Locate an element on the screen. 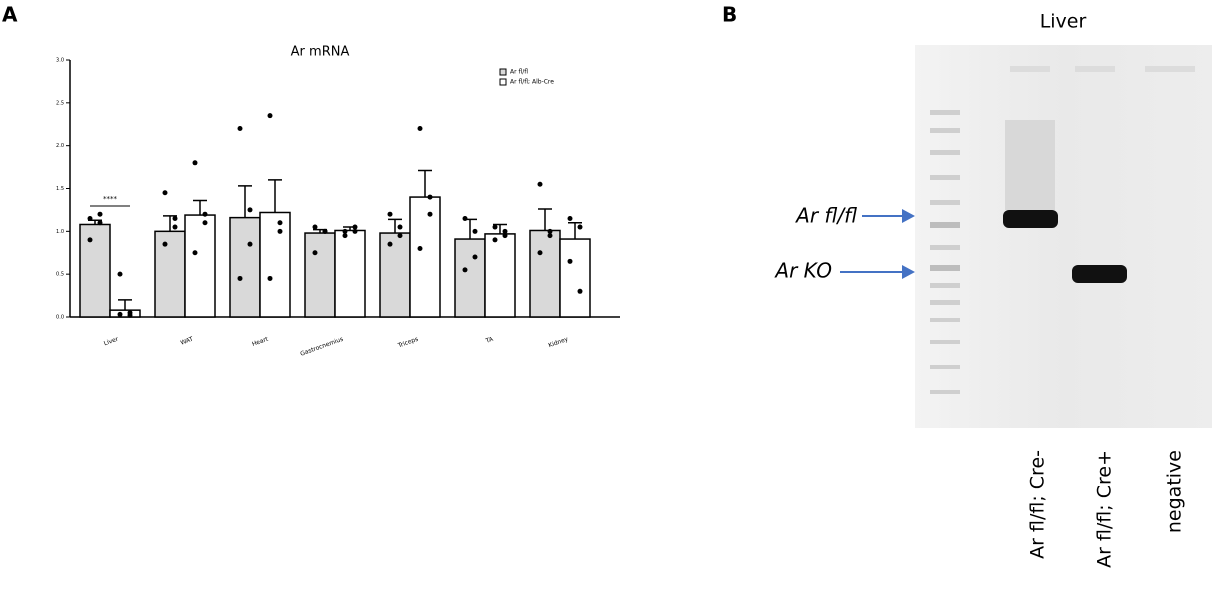 The width and height of the screenshot is (1212, 605). x-tick-label: TA is located at coordinates (489, 340).